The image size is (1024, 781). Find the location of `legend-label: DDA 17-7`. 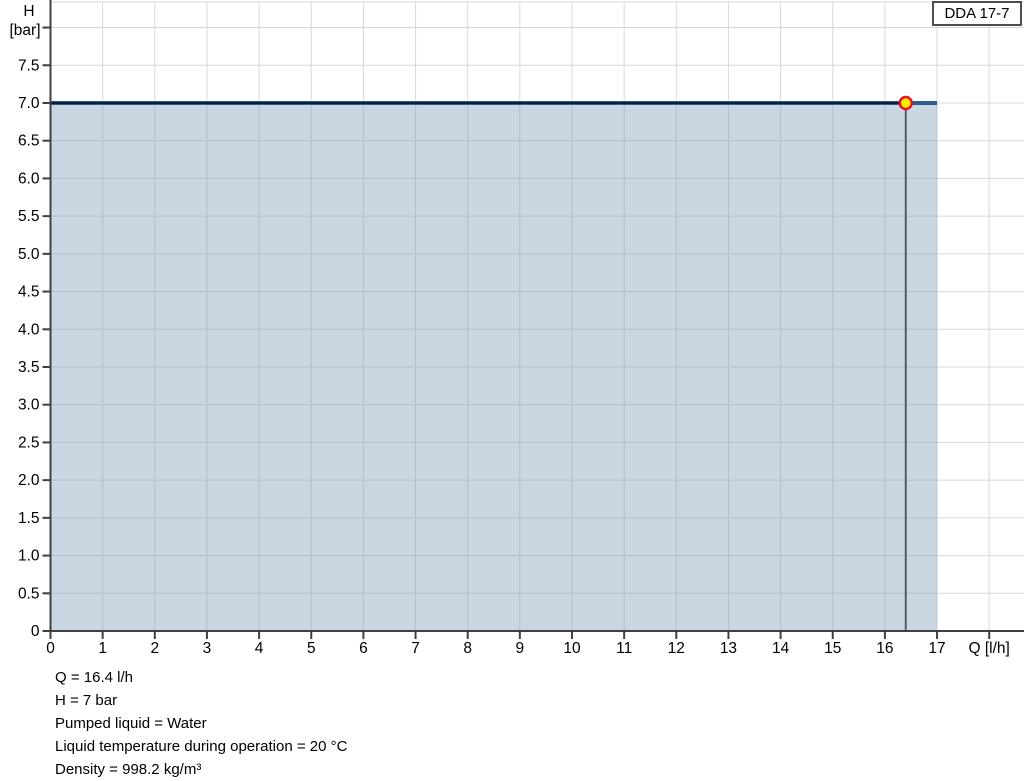

legend-label: DDA 17-7 is located at coordinates (977, 13).